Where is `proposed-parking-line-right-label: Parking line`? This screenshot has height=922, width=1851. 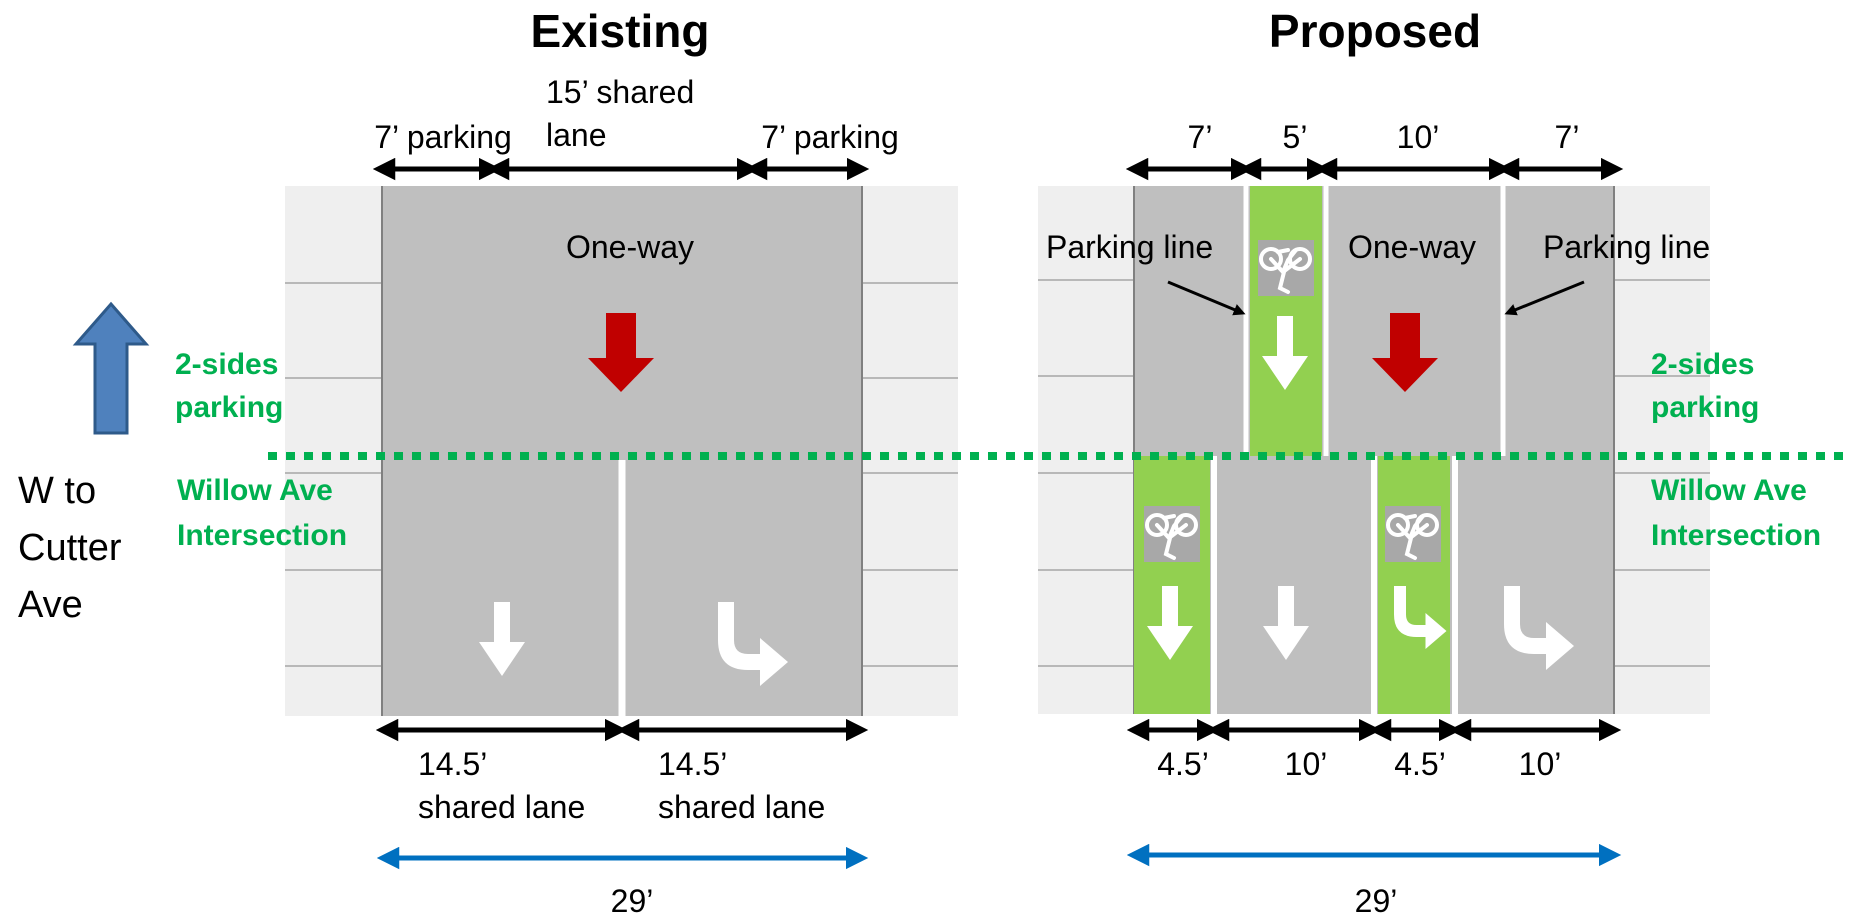 proposed-parking-line-right-label: Parking line is located at coordinates (1626, 247).